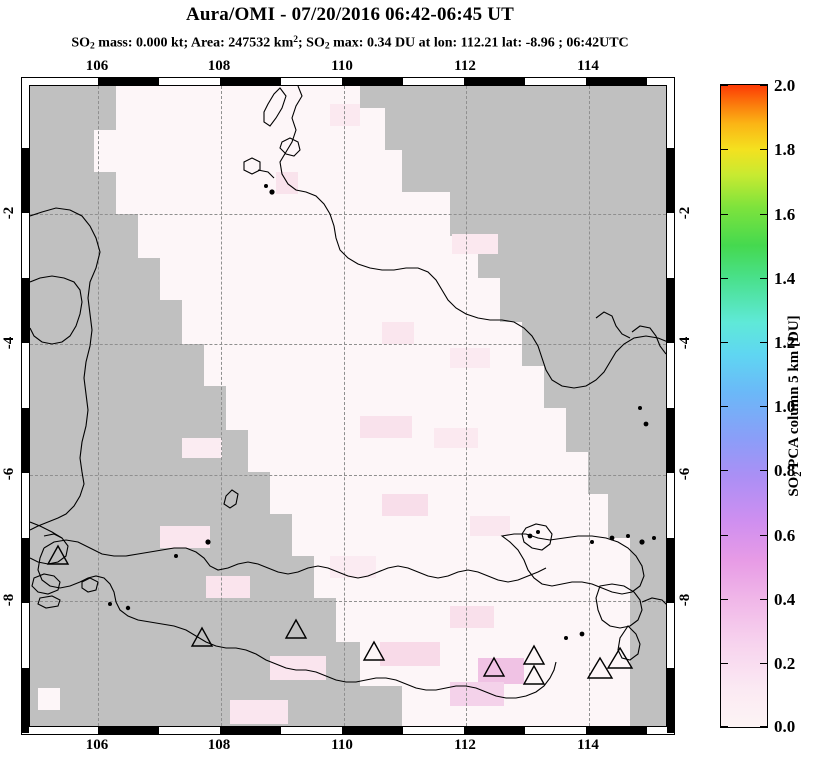  Describe the element at coordinates (684, 343) in the screenshot. I see `y-tick-right-4: -4` at that location.